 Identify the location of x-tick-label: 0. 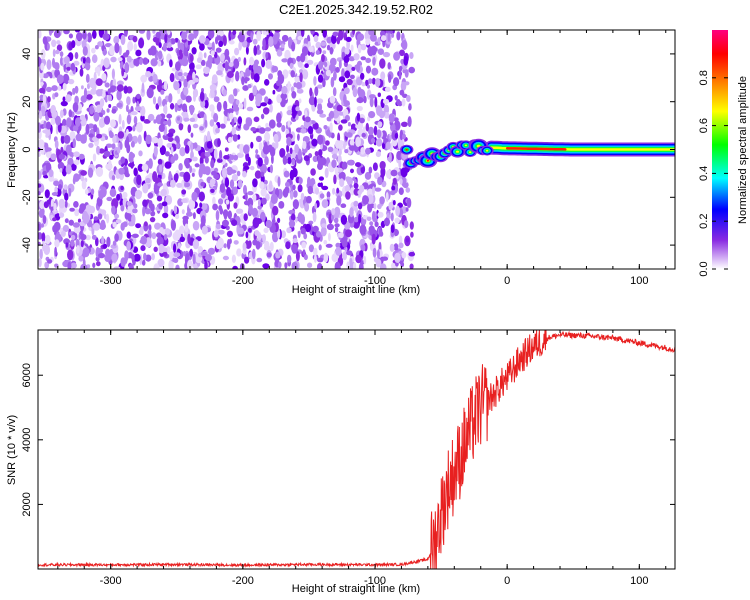
(507, 281).